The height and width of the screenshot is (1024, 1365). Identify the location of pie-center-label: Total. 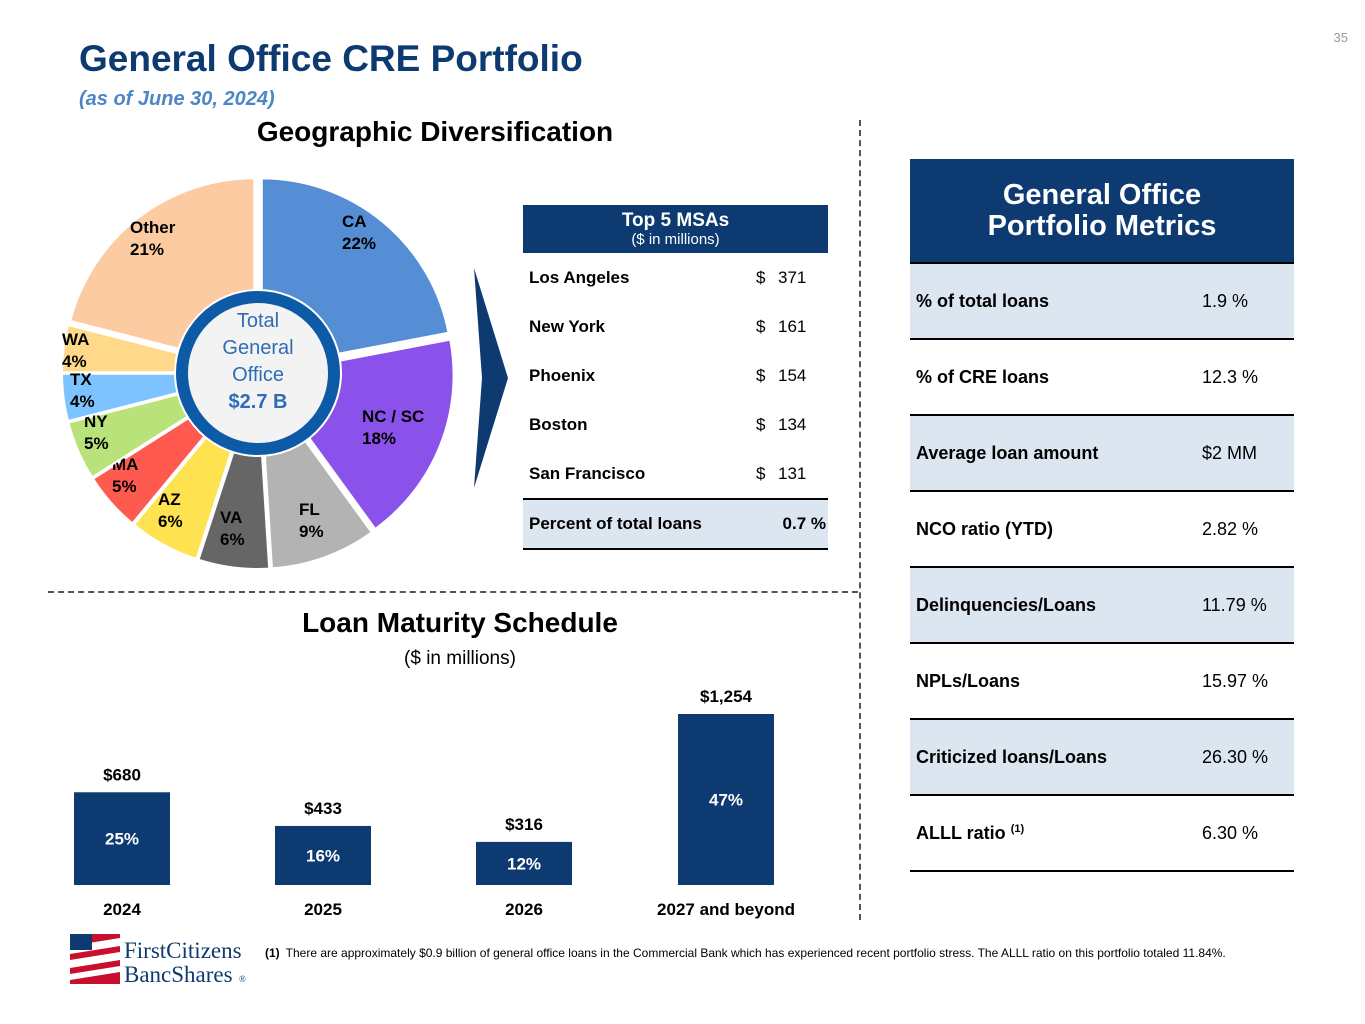
(258, 321).